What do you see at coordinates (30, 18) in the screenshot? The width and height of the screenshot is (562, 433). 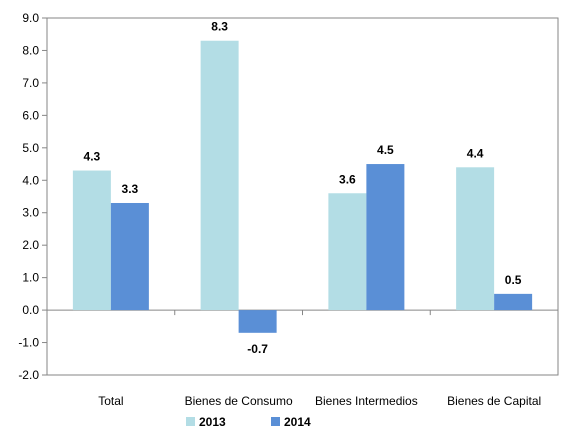 I see `y-tick-label: 9.0` at bounding box center [30, 18].